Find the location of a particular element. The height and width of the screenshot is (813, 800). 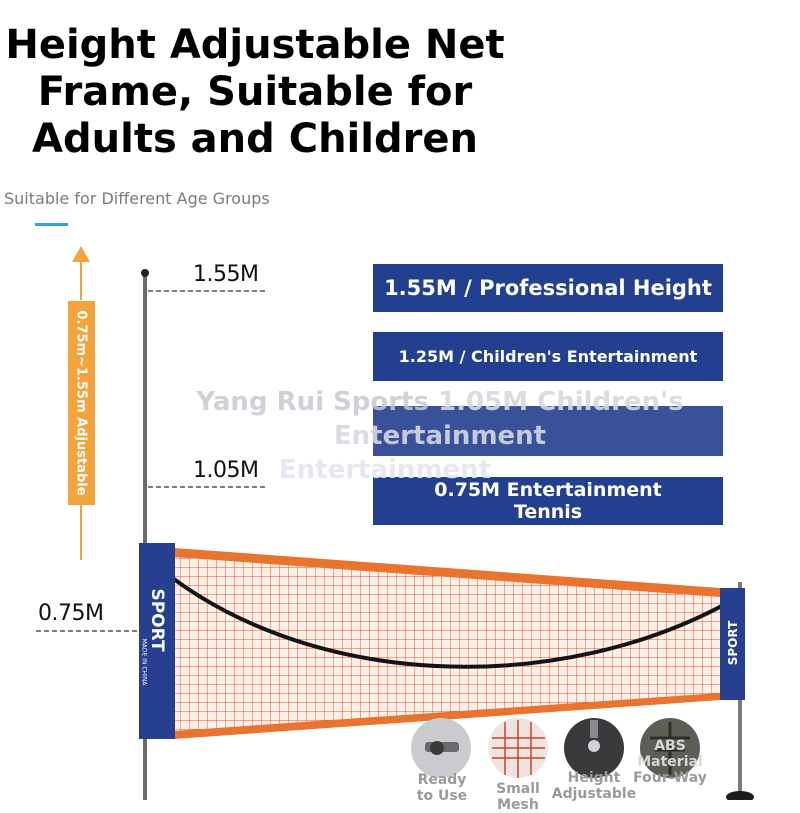

badge-125-label: 1.25M / Children's Entertainment is located at coordinates (548, 356).